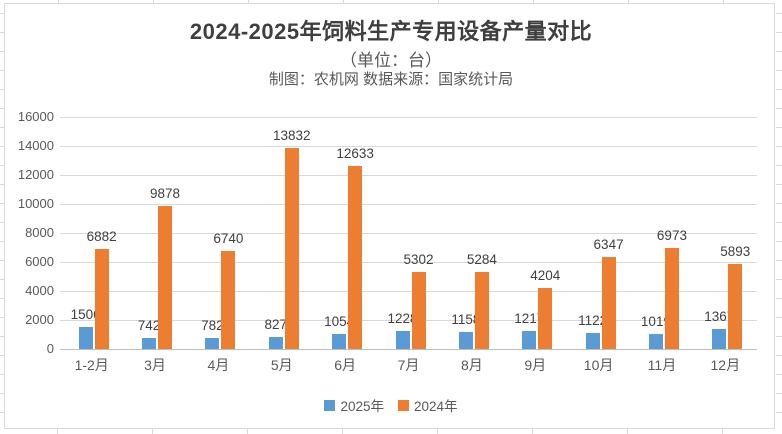  What do you see at coordinates (345, 365) in the screenshot?
I see `x-axis-label-6月: 6月` at bounding box center [345, 365].